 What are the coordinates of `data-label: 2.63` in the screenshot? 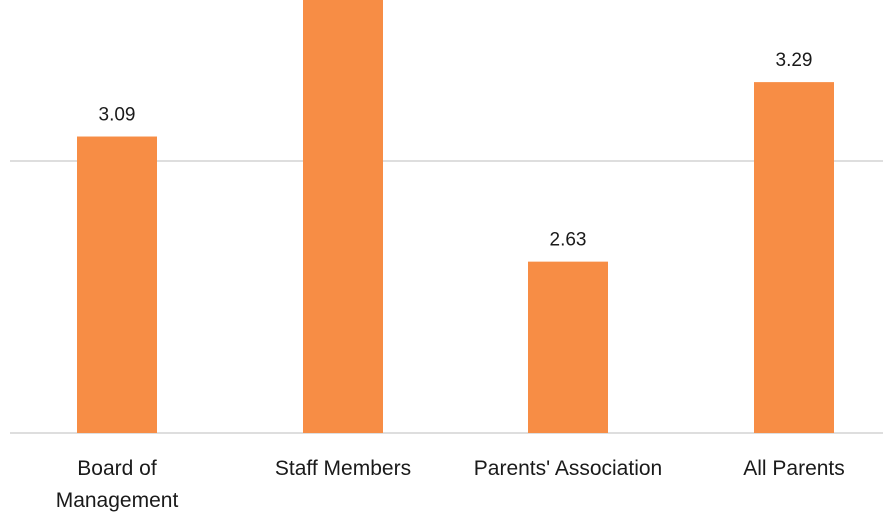 It's located at (568, 240).